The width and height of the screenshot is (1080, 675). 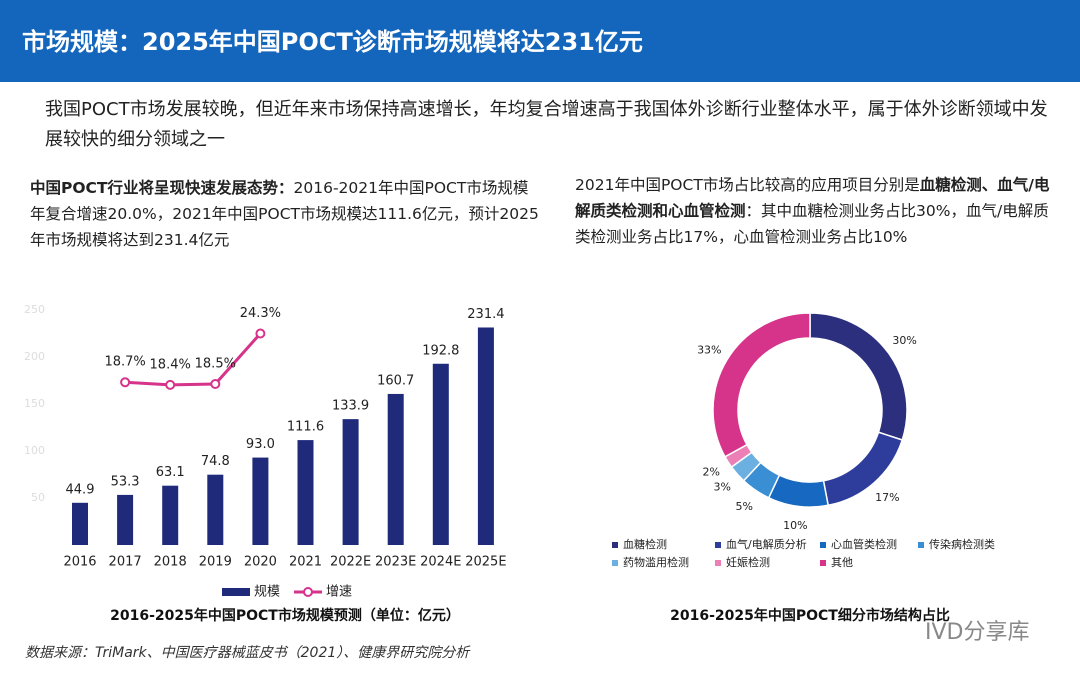 What do you see at coordinates (260, 562) in the screenshot?
I see `x-tick-label: 2020` at bounding box center [260, 562].